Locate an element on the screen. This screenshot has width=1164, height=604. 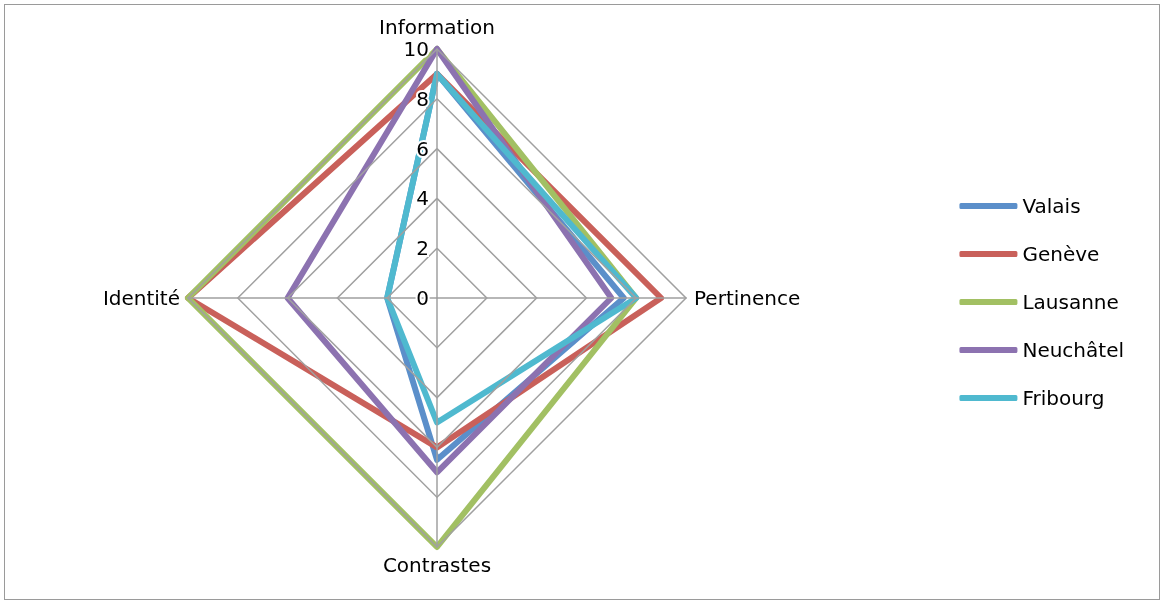
y-tick-label: 0 is located at coordinates (422, 298).